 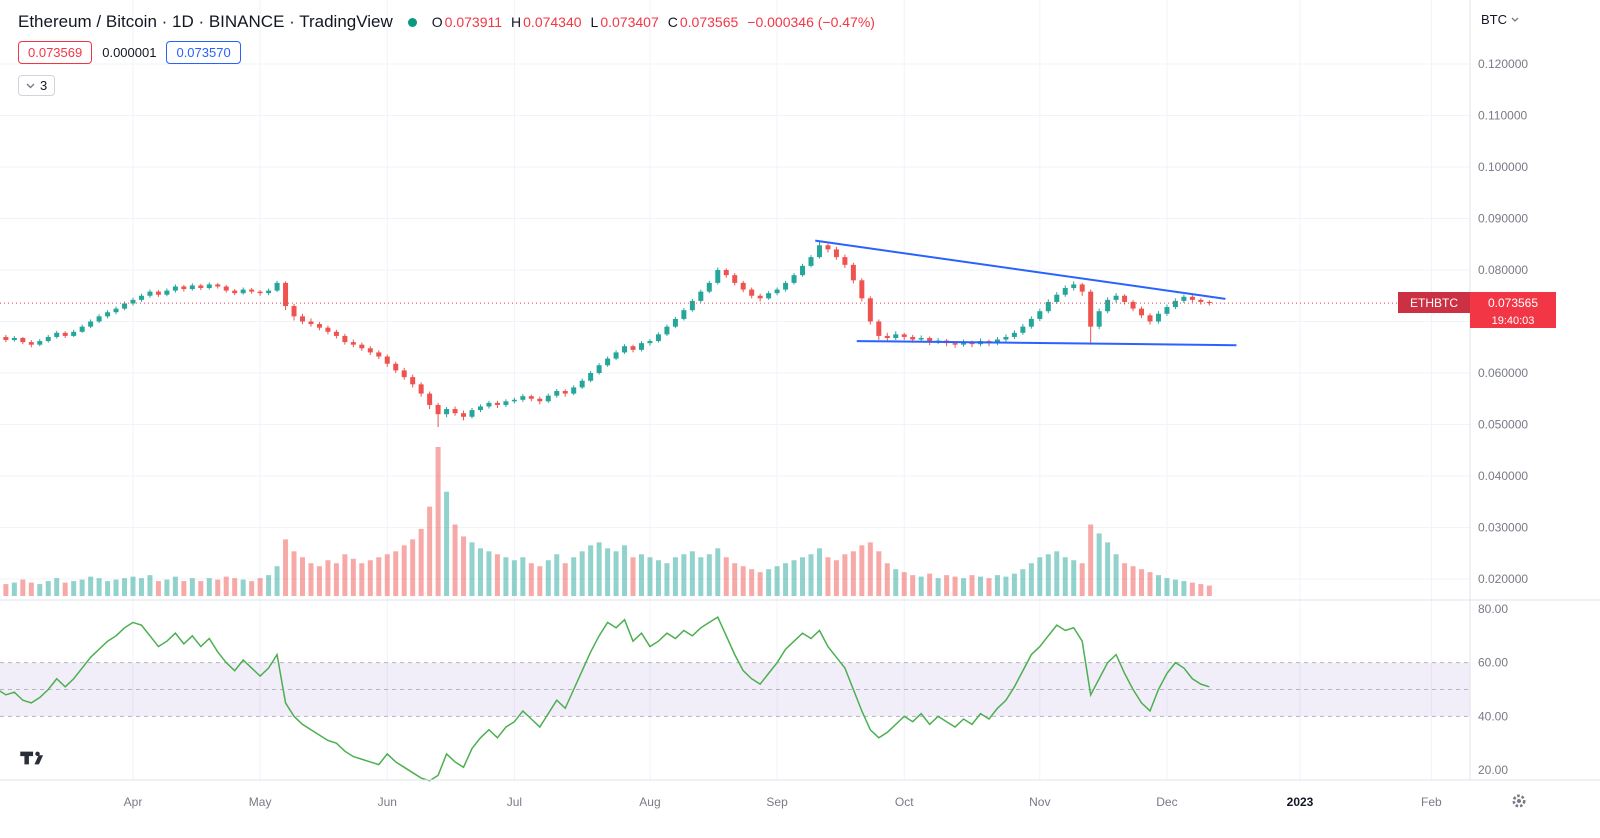 I want to click on svg-text: 0.020000, so click(x=1503, y=579).